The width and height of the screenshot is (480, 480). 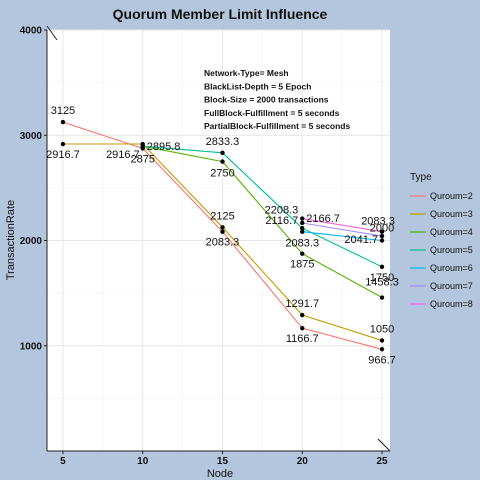 I want to click on annotation-line: Network-Type= Mesh, so click(x=246, y=73).